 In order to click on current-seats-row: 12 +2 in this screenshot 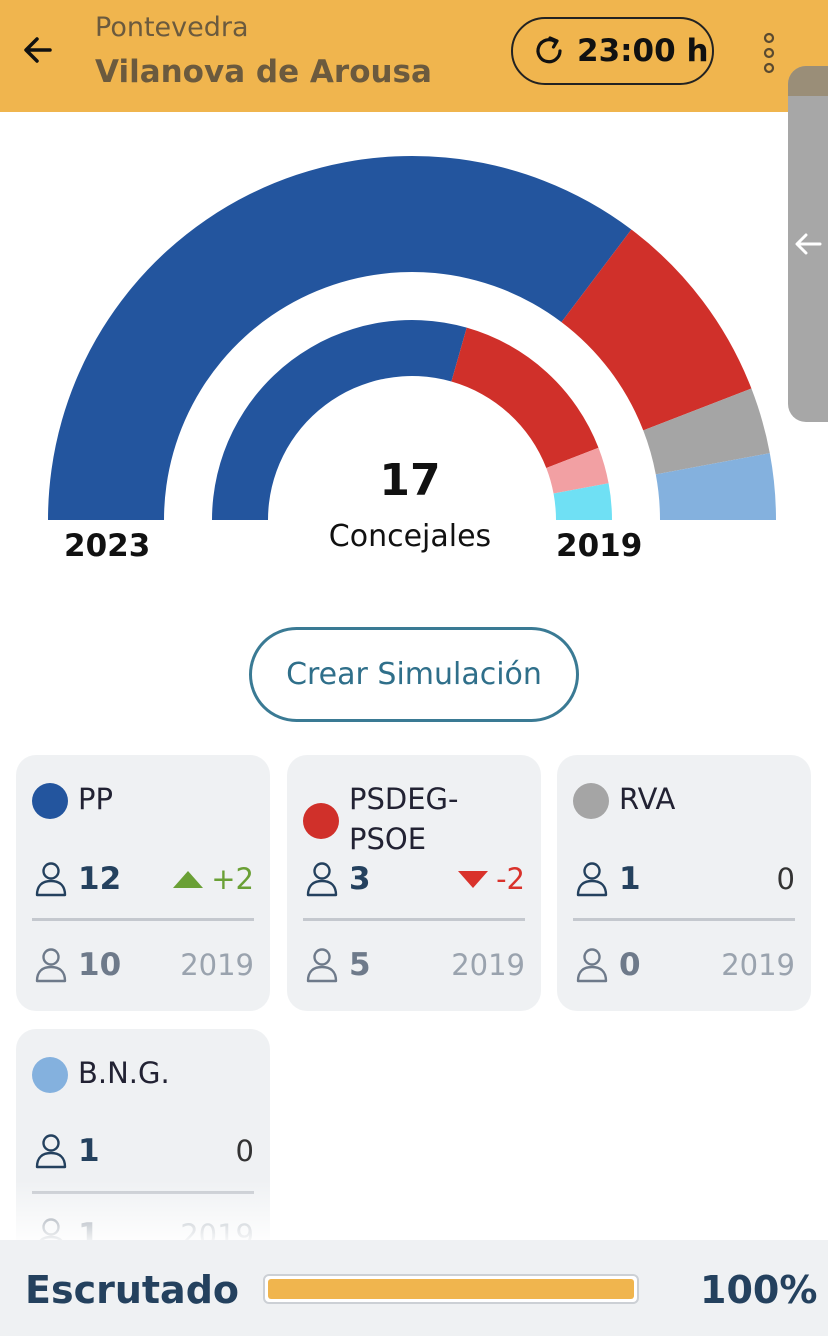, I will do `click(144, 879)`.